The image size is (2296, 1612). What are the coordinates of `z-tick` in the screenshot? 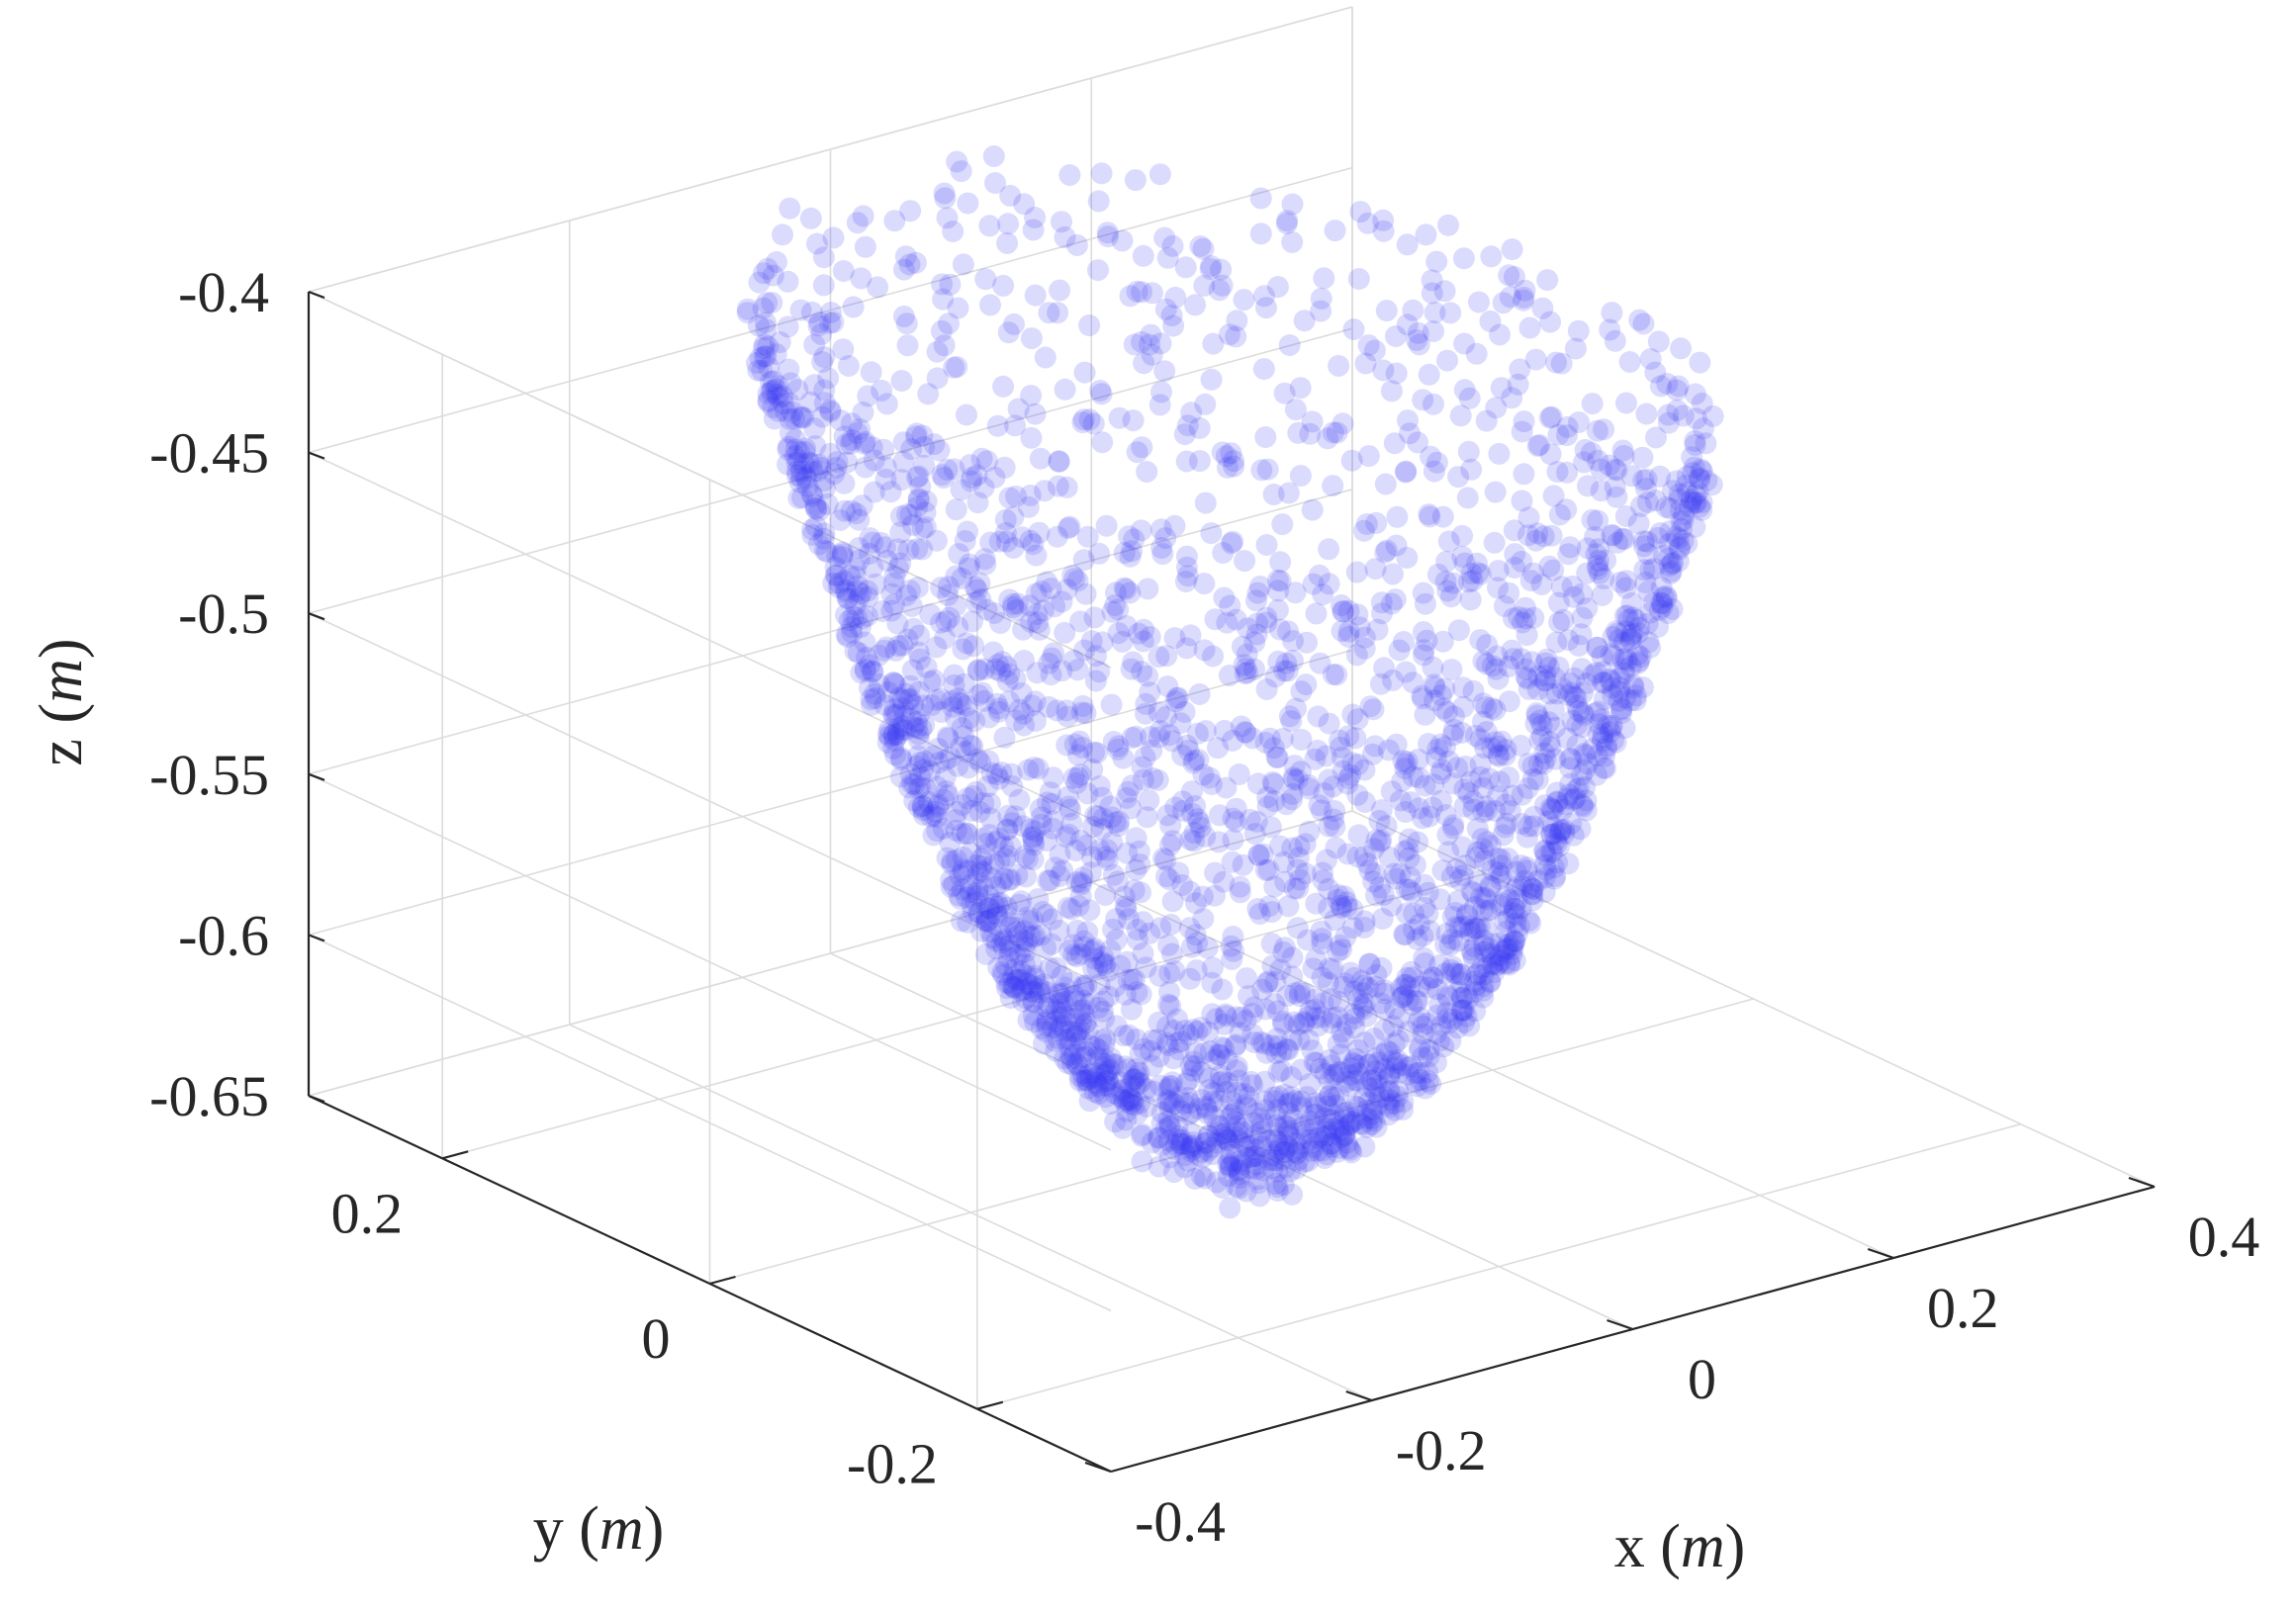 It's located at (316, 455).